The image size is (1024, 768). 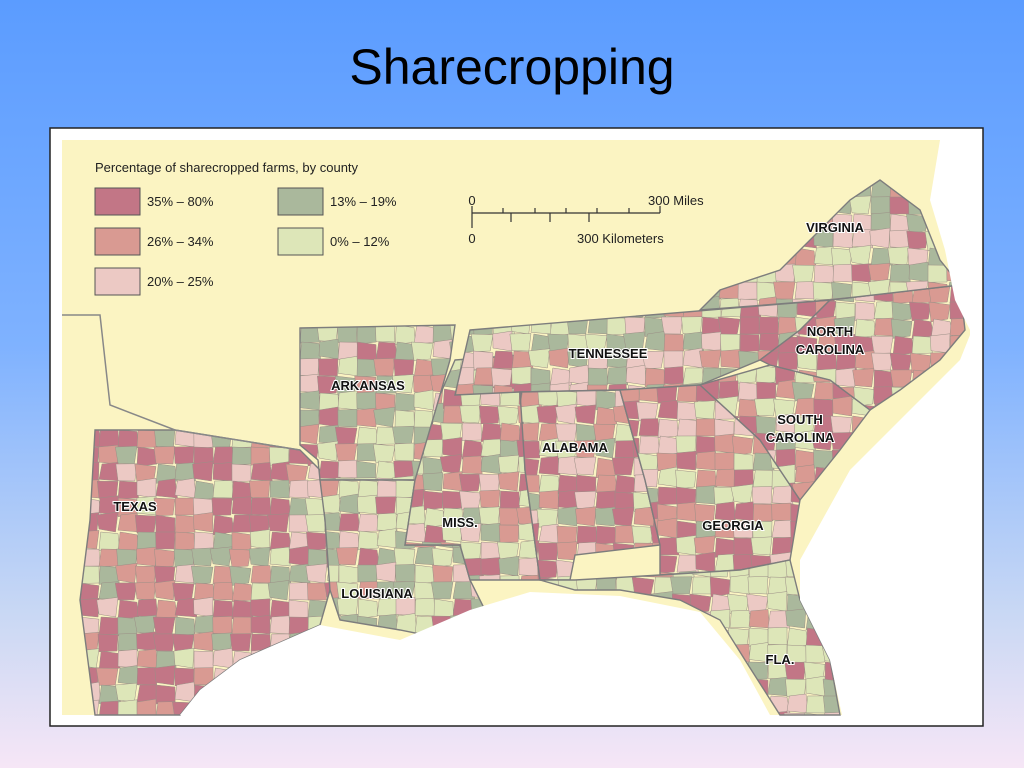 What do you see at coordinates (368, 385) in the screenshot?
I see `state-label: ARKANSAS` at bounding box center [368, 385].